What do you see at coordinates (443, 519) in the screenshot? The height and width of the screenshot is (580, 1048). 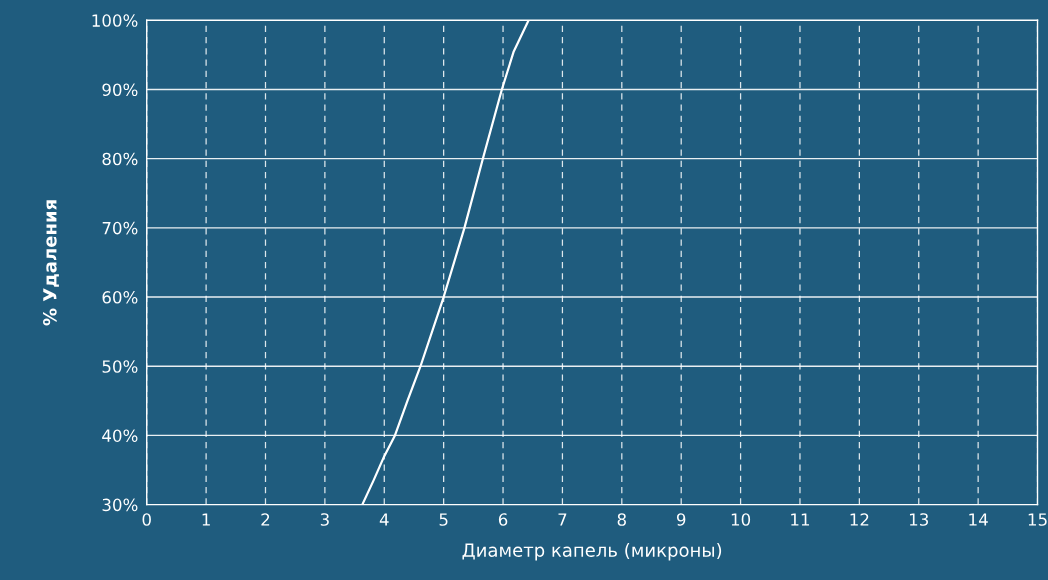 I see `x-tick-label: 5` at bounding box center [443, 519].